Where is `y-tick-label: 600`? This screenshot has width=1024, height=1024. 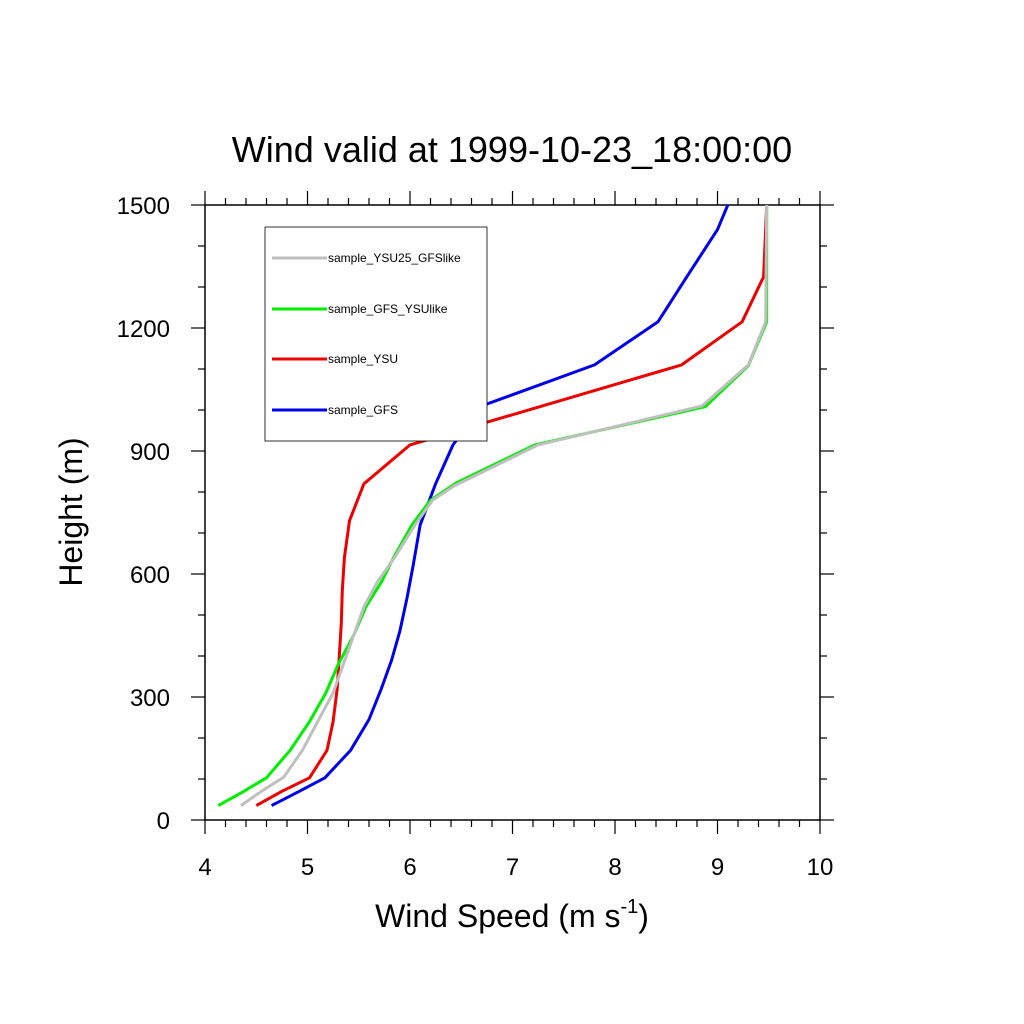 y-tick-label: 600 is located at coordinates (150, 575).